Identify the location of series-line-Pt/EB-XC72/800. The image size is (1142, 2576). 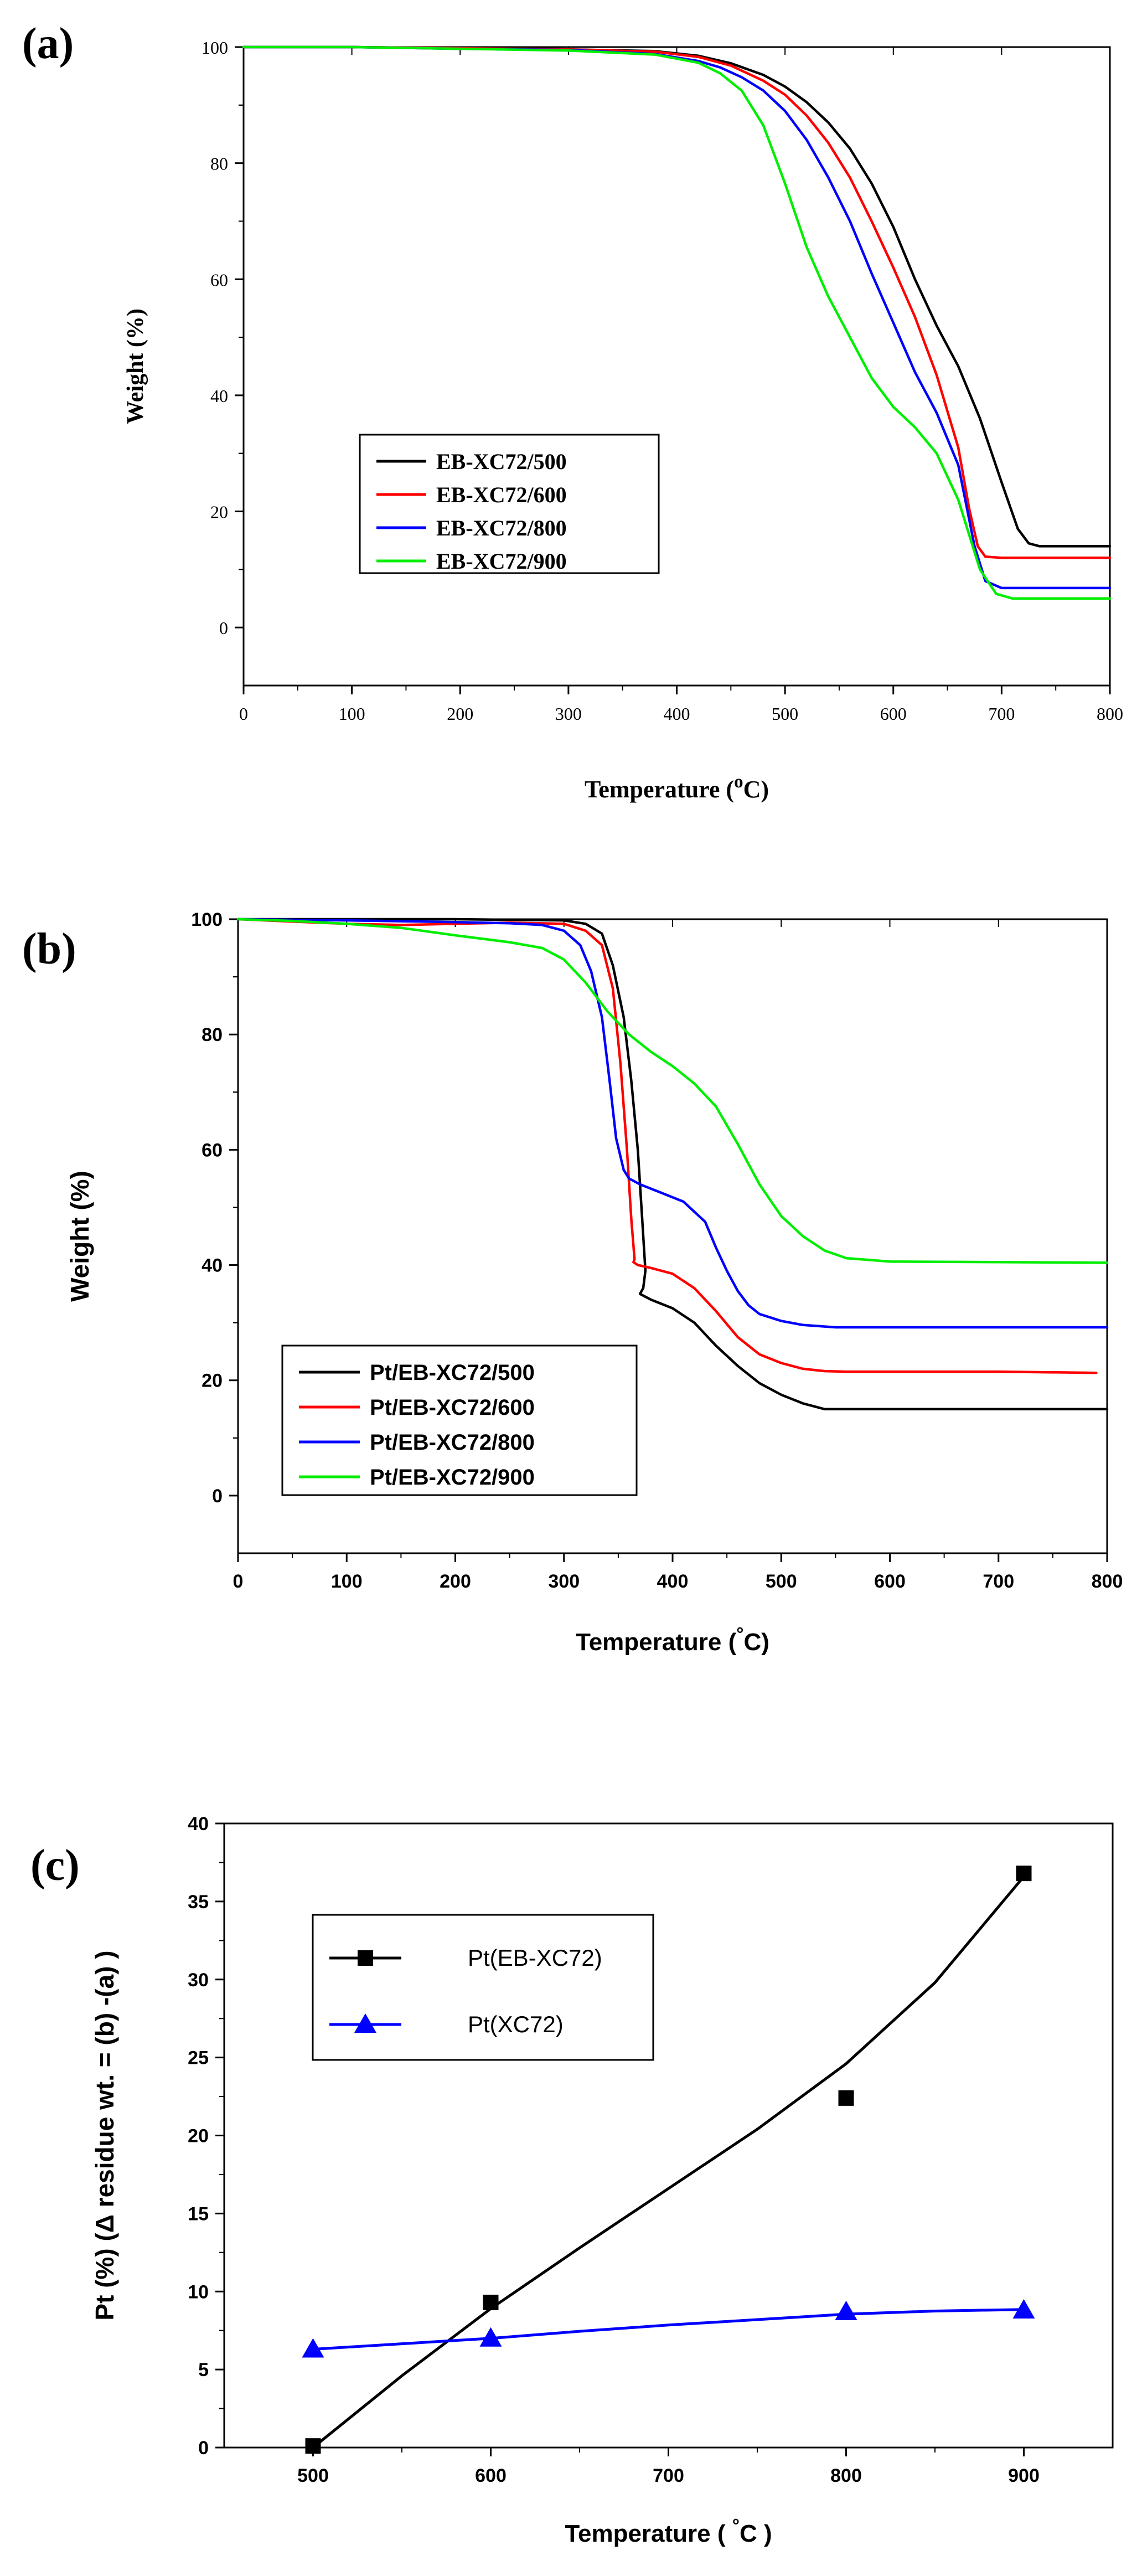
(672, 1123).